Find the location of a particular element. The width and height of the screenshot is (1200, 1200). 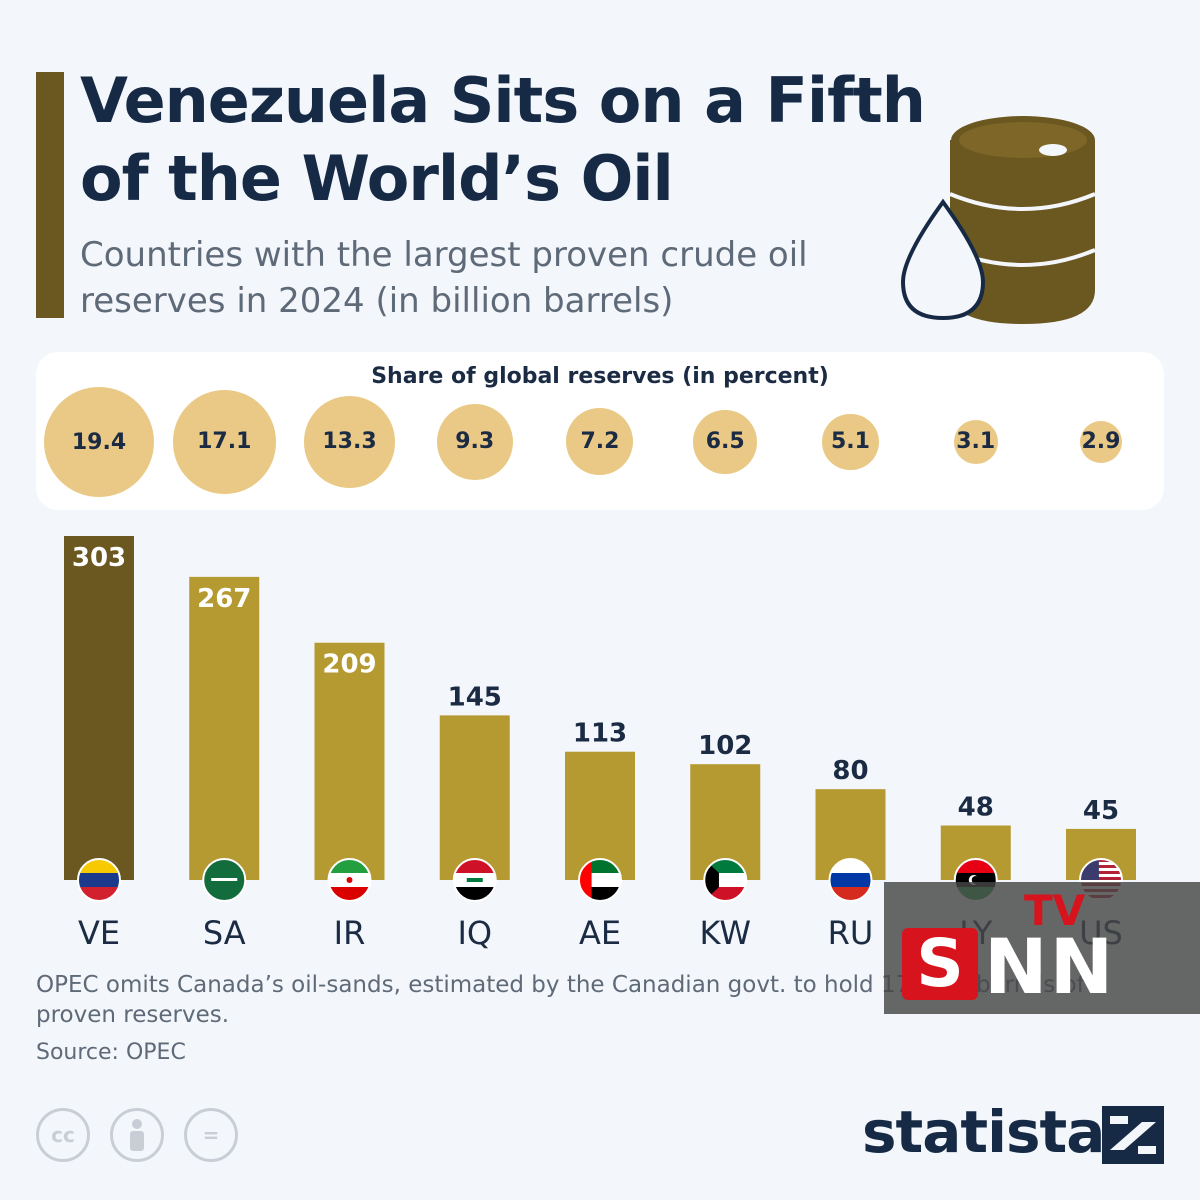

bar-value-label-sa: 267 is located at coordinates (224, 599).